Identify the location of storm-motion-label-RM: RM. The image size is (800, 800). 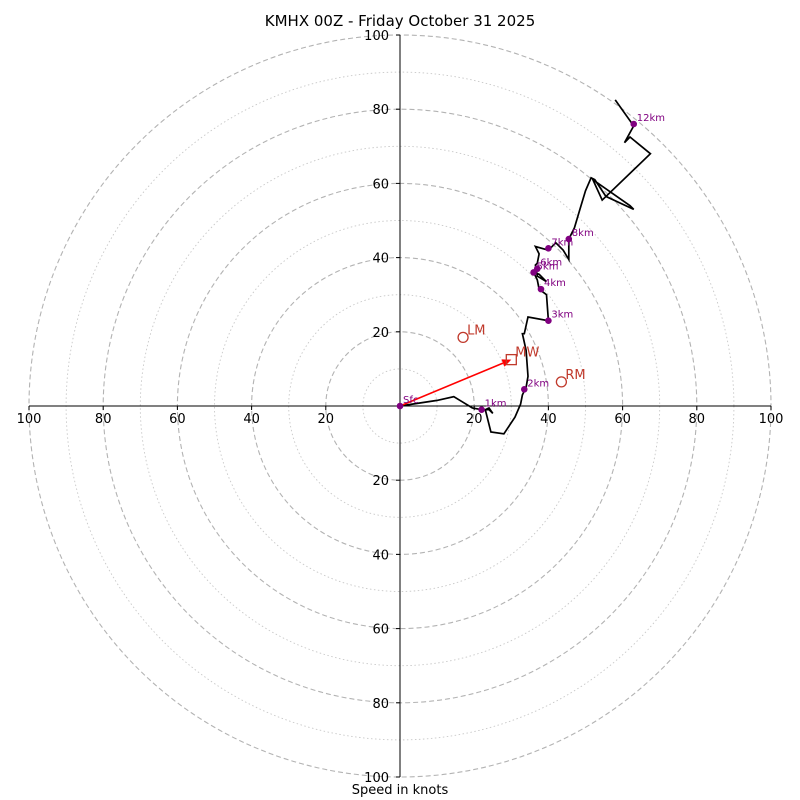
(575, 375).